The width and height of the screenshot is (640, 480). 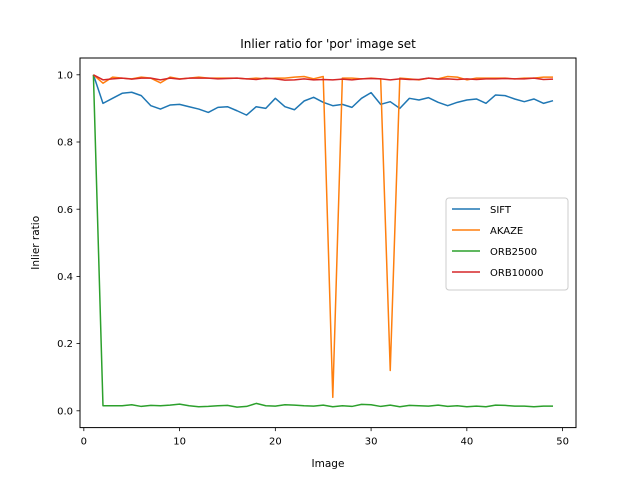 I want to click on legend-label: ORB2500, so click(x=513, y=252).